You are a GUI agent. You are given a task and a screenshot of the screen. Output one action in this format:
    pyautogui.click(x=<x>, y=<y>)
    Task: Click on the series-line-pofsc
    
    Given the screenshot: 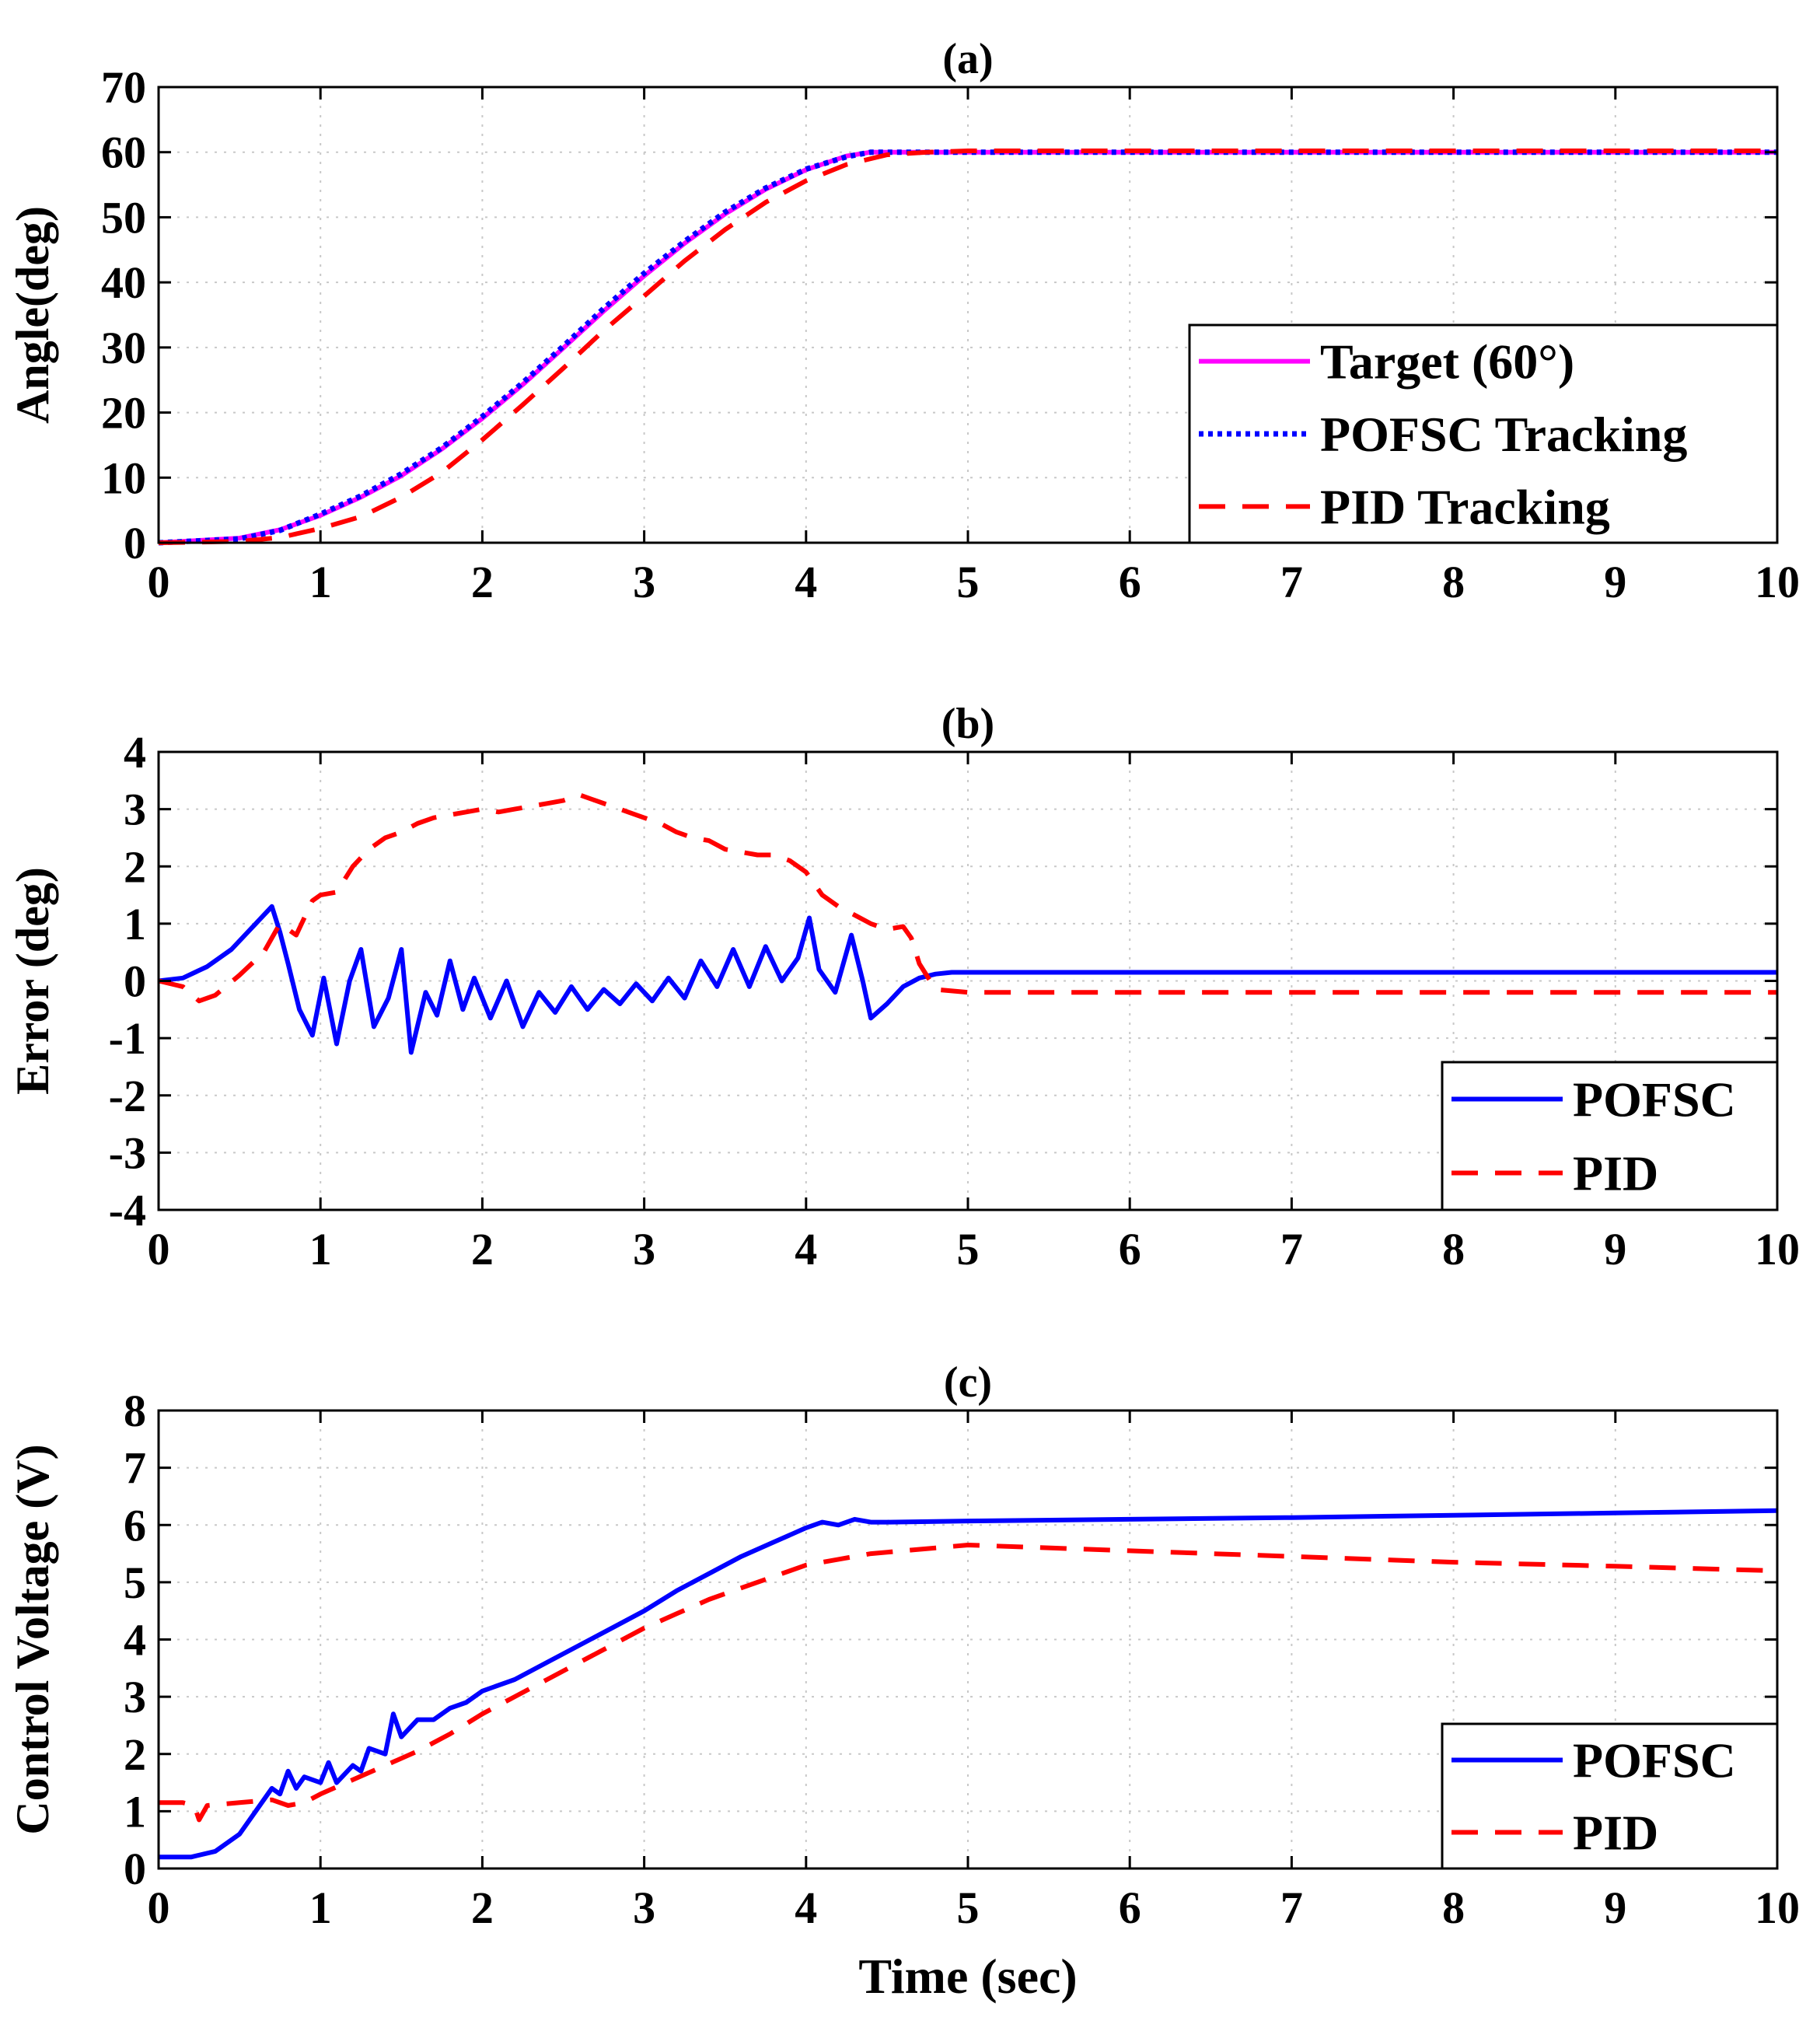 What is the action you would take?
    pyautogui.click(x=967, y=979)
    